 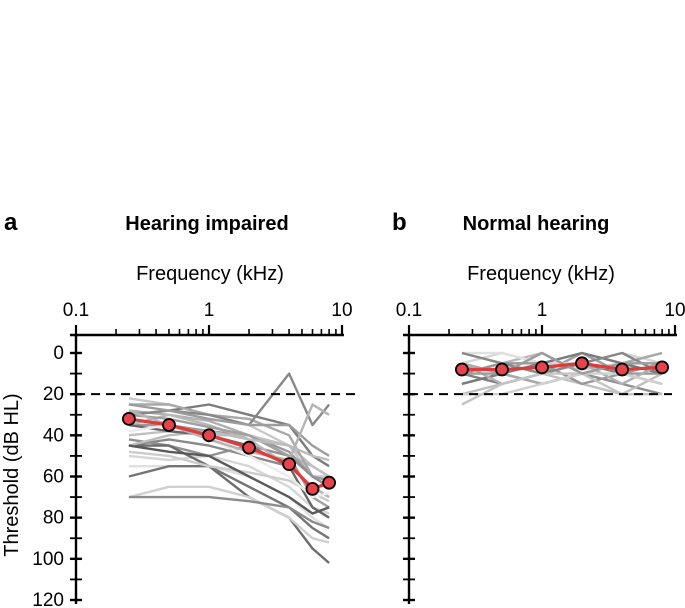 I want to click on panel-b-x-tick-label-1: 0.1, so click(x=409, y=310).